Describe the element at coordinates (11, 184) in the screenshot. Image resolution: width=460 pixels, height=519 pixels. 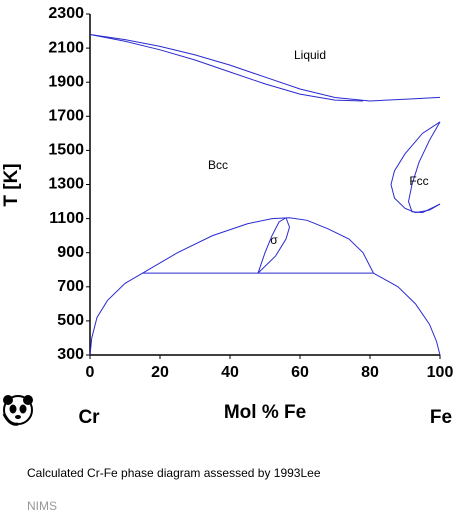
I see `y-axis-title: T [K]` at that location.